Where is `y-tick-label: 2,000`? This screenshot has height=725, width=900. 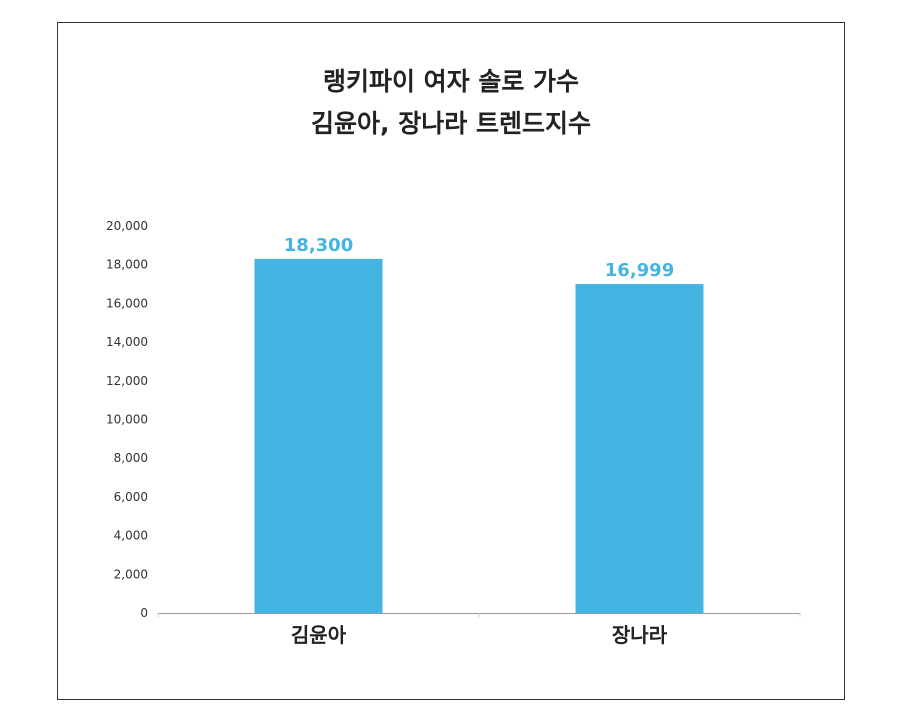 y-tick-label: 2,000 is located at coordinates (131, 574).